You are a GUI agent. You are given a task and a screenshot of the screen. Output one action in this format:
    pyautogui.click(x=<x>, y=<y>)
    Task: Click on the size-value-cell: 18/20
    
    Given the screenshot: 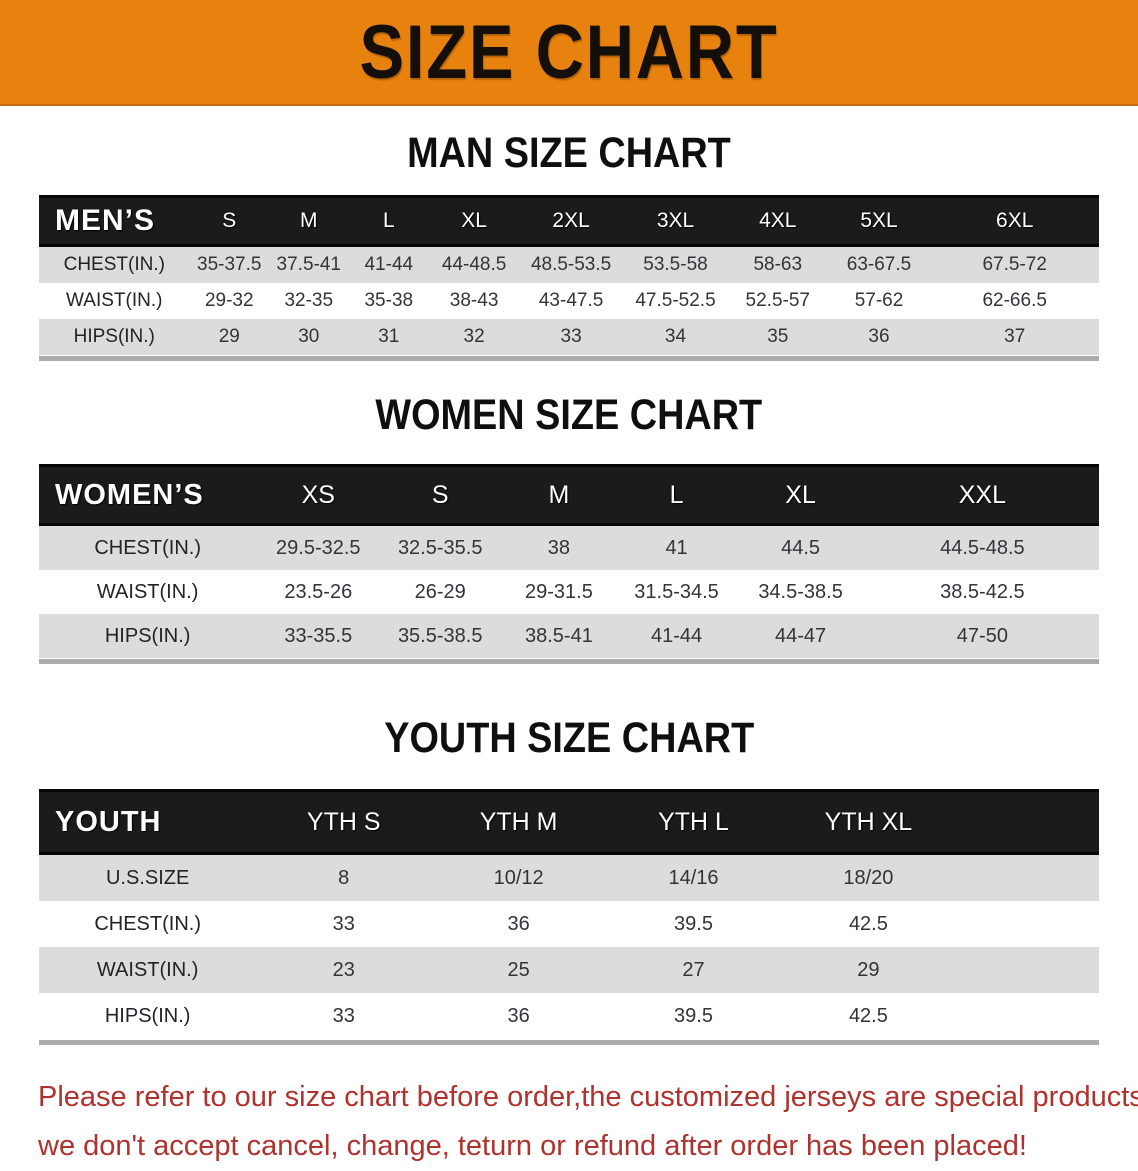 What is the action you would take?
    pyautogui.click(x=868, y=877)
    